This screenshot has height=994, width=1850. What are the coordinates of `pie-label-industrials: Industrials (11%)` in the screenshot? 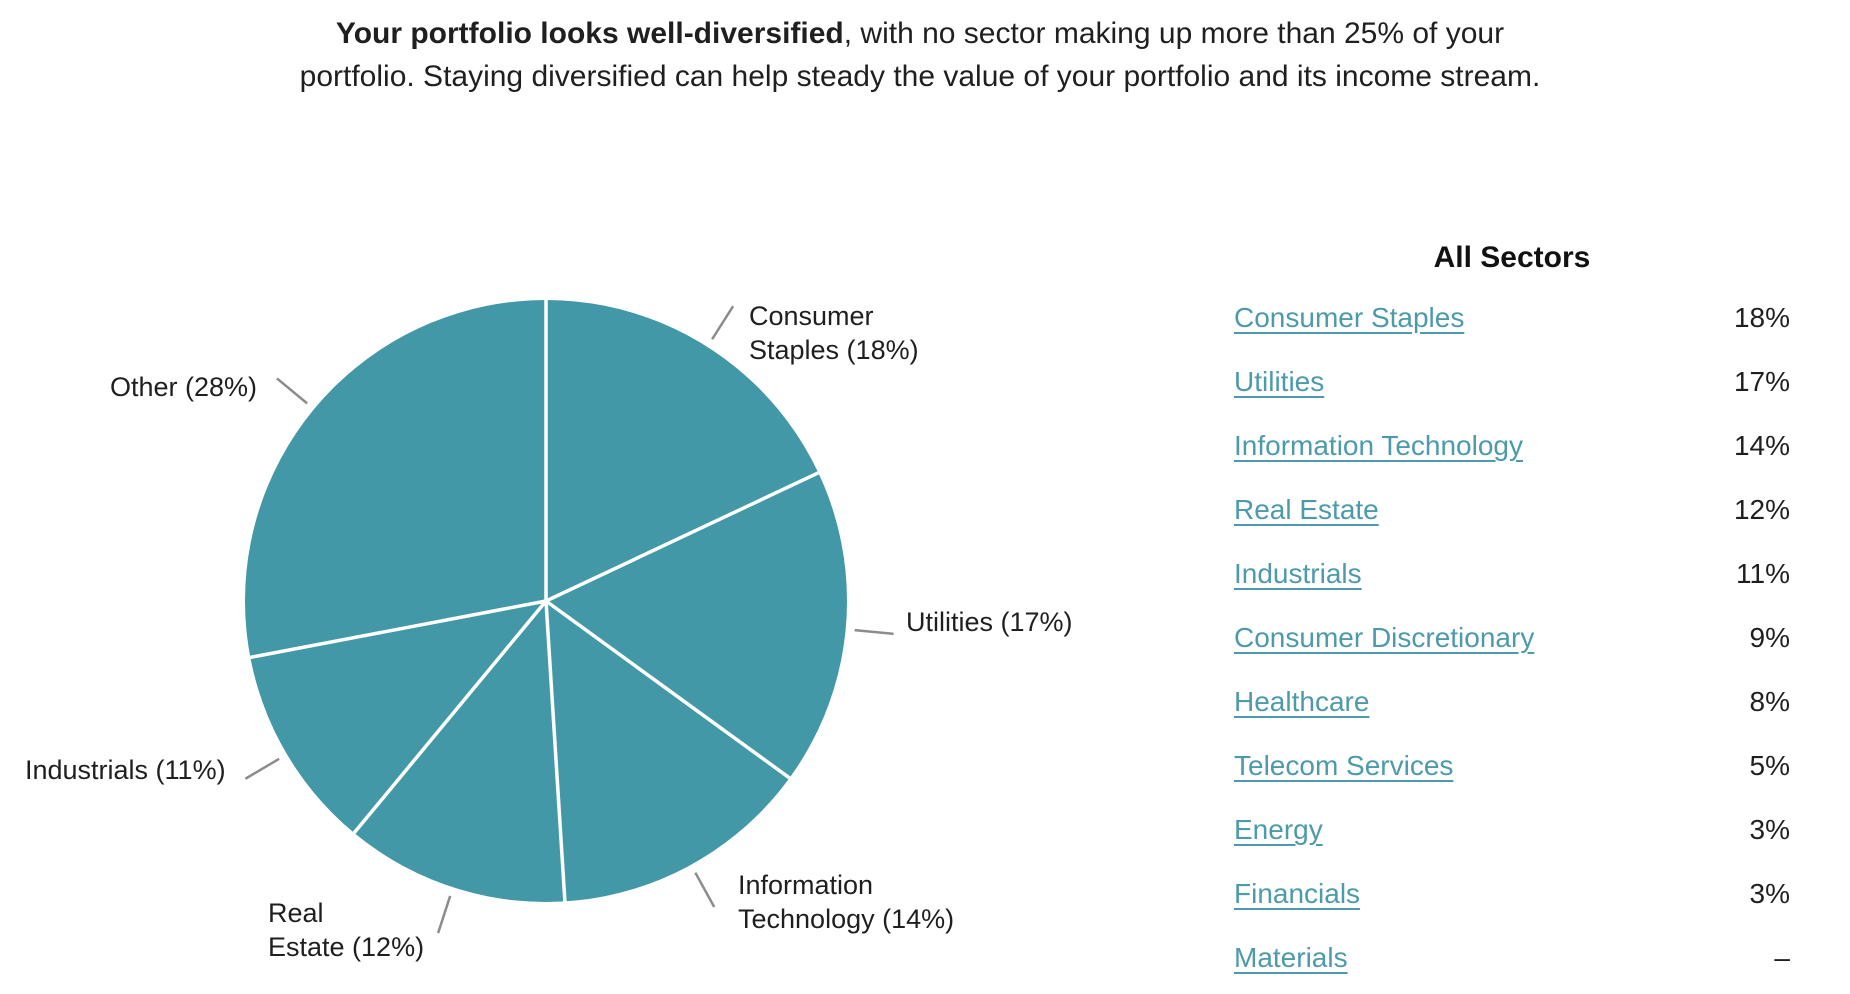 It's located at (125, 770).